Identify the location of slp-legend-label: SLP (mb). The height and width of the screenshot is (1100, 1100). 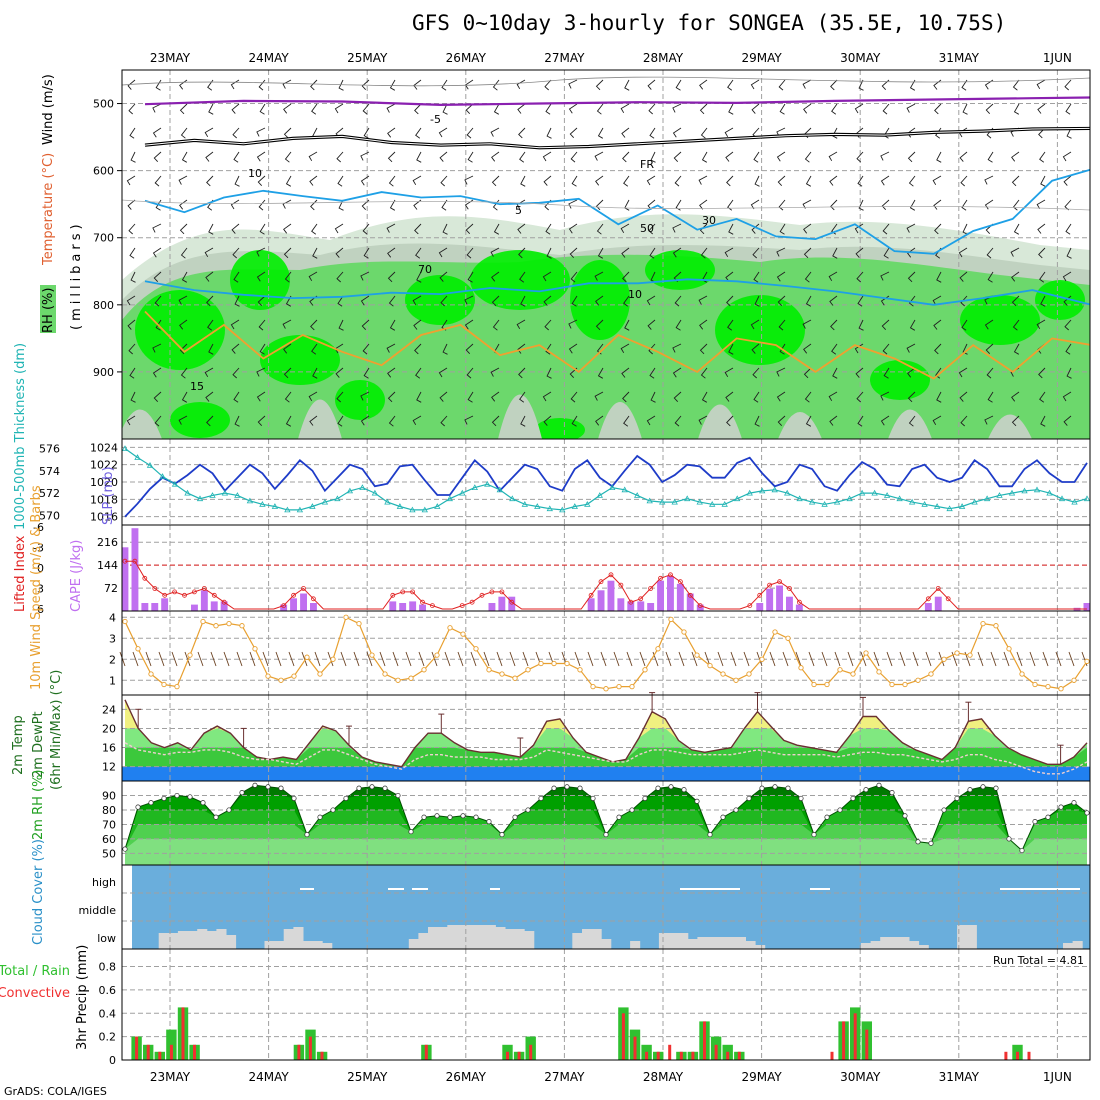
(108, 495).